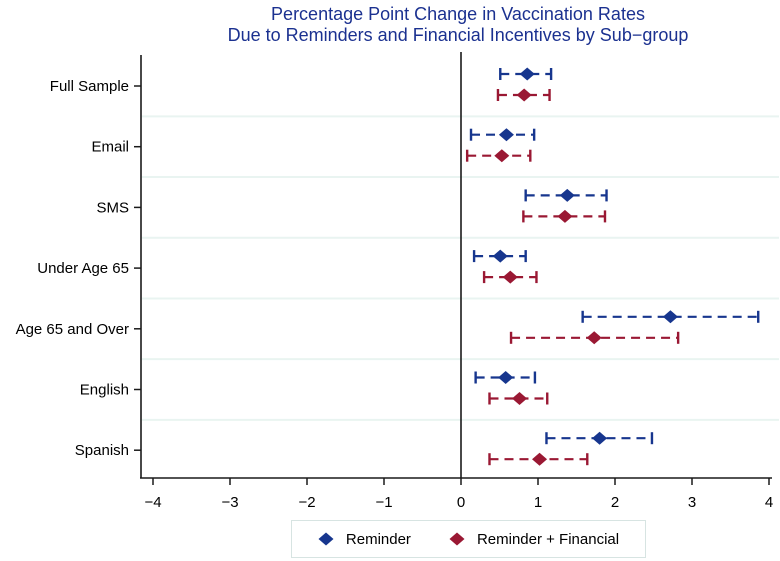 The width and height of the screenshot is (780, 561). What do you see at coordinates (229, 502) in the screenshot?
I see `x-tick-label: −3` at bounding box center [229, 502].